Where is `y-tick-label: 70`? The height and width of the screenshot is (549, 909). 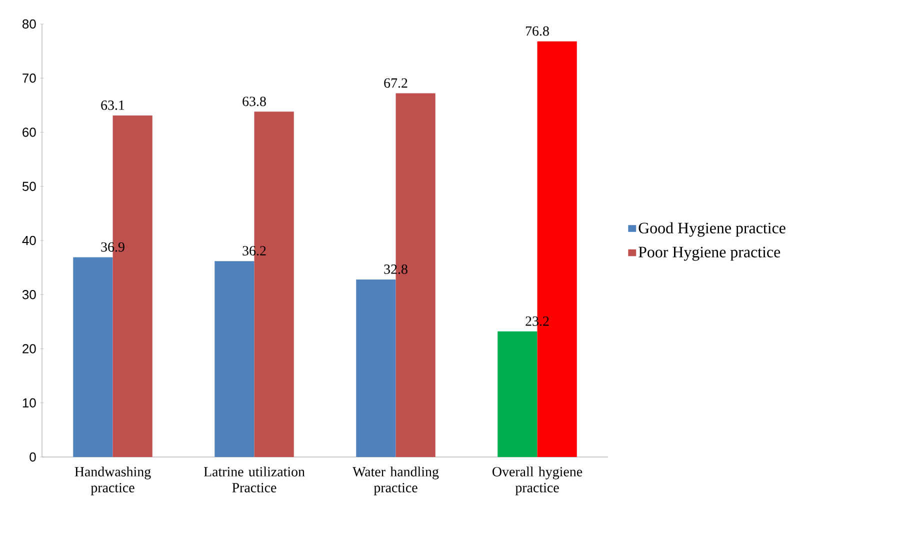 y-tick-label: 70 is located at coordinates (29, 78).